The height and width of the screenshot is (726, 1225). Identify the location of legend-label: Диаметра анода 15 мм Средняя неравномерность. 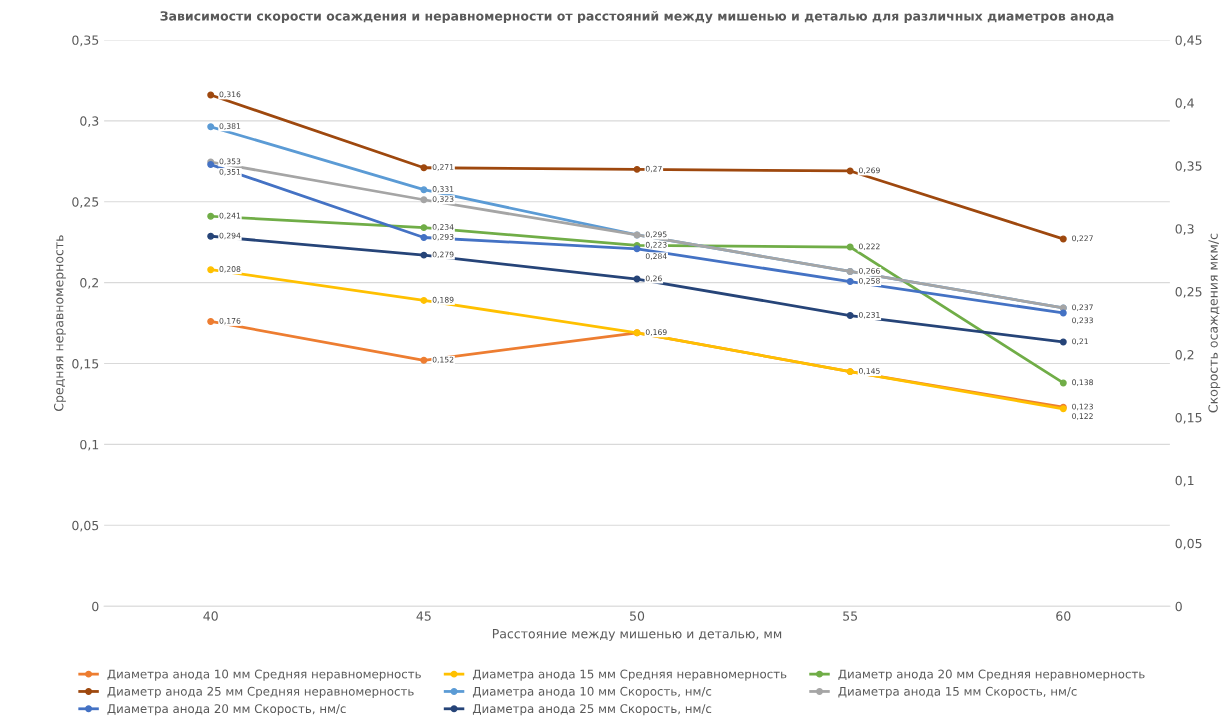
(629, 675).